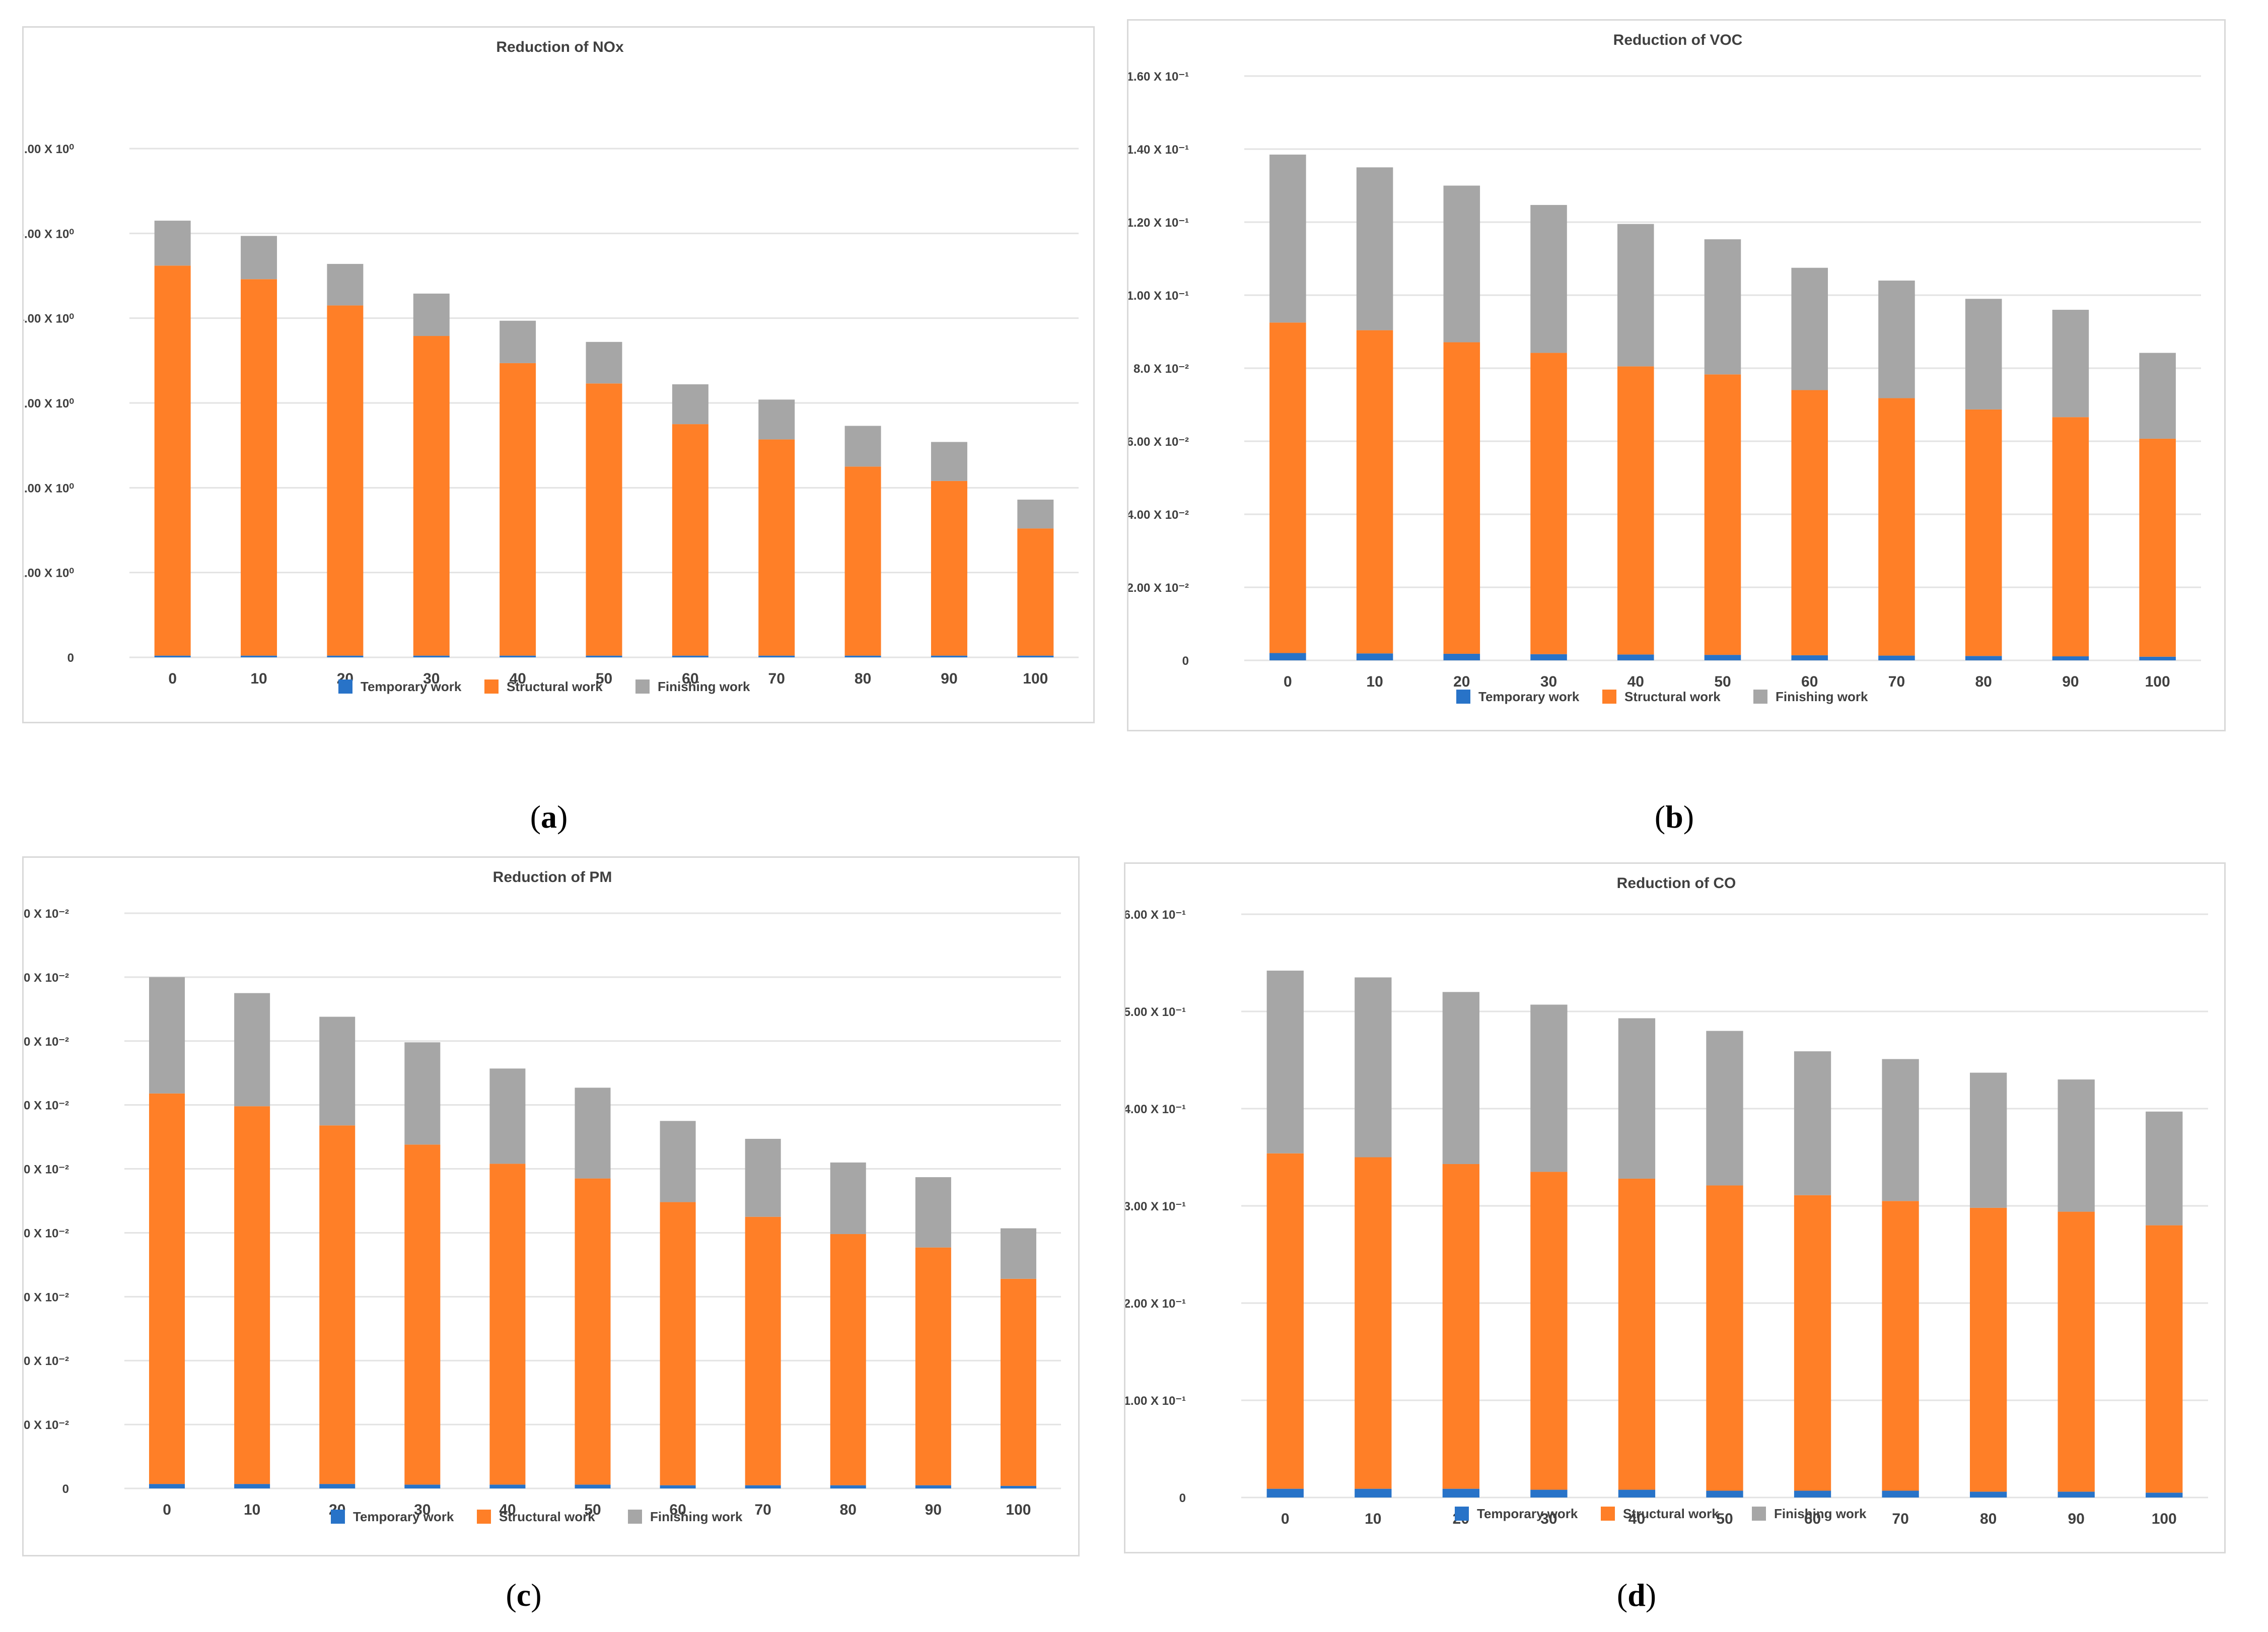 The height and width of the screenshot is (1632, 2268). I want to click on y-tick-label: 2.00 X 10⁻², so click(1159, 588).